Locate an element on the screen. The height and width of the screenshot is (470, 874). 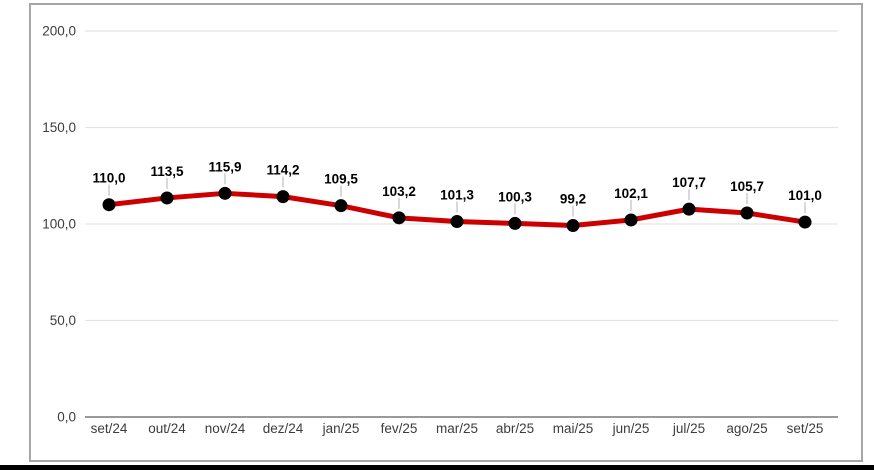
y-tick-label: 100,0 is located at coordinates (59, 224).